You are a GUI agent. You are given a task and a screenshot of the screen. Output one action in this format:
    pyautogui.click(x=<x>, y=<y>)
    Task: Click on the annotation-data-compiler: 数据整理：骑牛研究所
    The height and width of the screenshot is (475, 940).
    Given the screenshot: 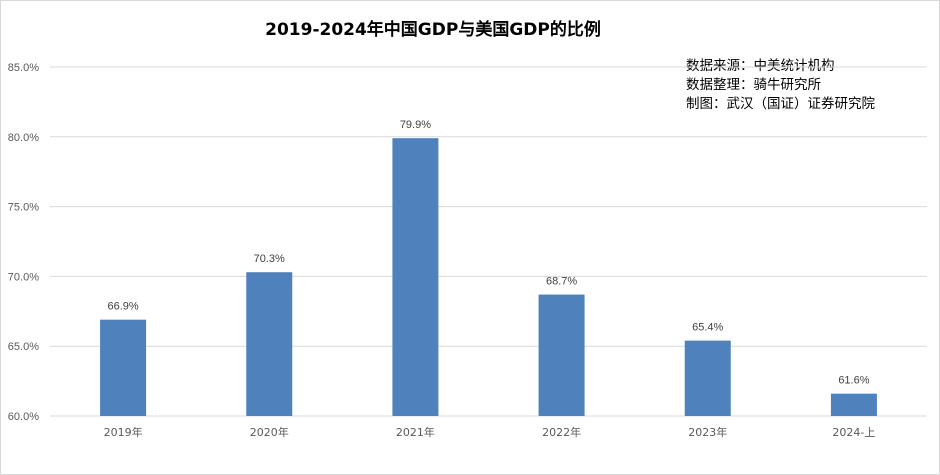 What is the action you would take?
    pyautogui.click(x=753, y=85)
    